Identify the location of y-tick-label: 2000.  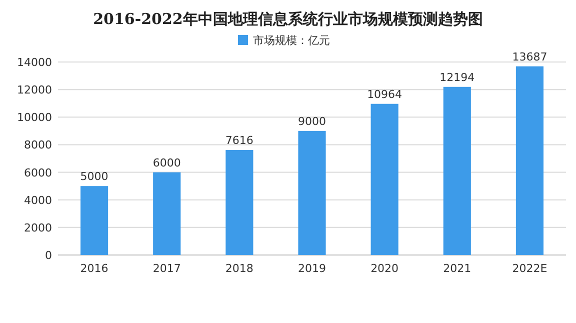
(38, 227).